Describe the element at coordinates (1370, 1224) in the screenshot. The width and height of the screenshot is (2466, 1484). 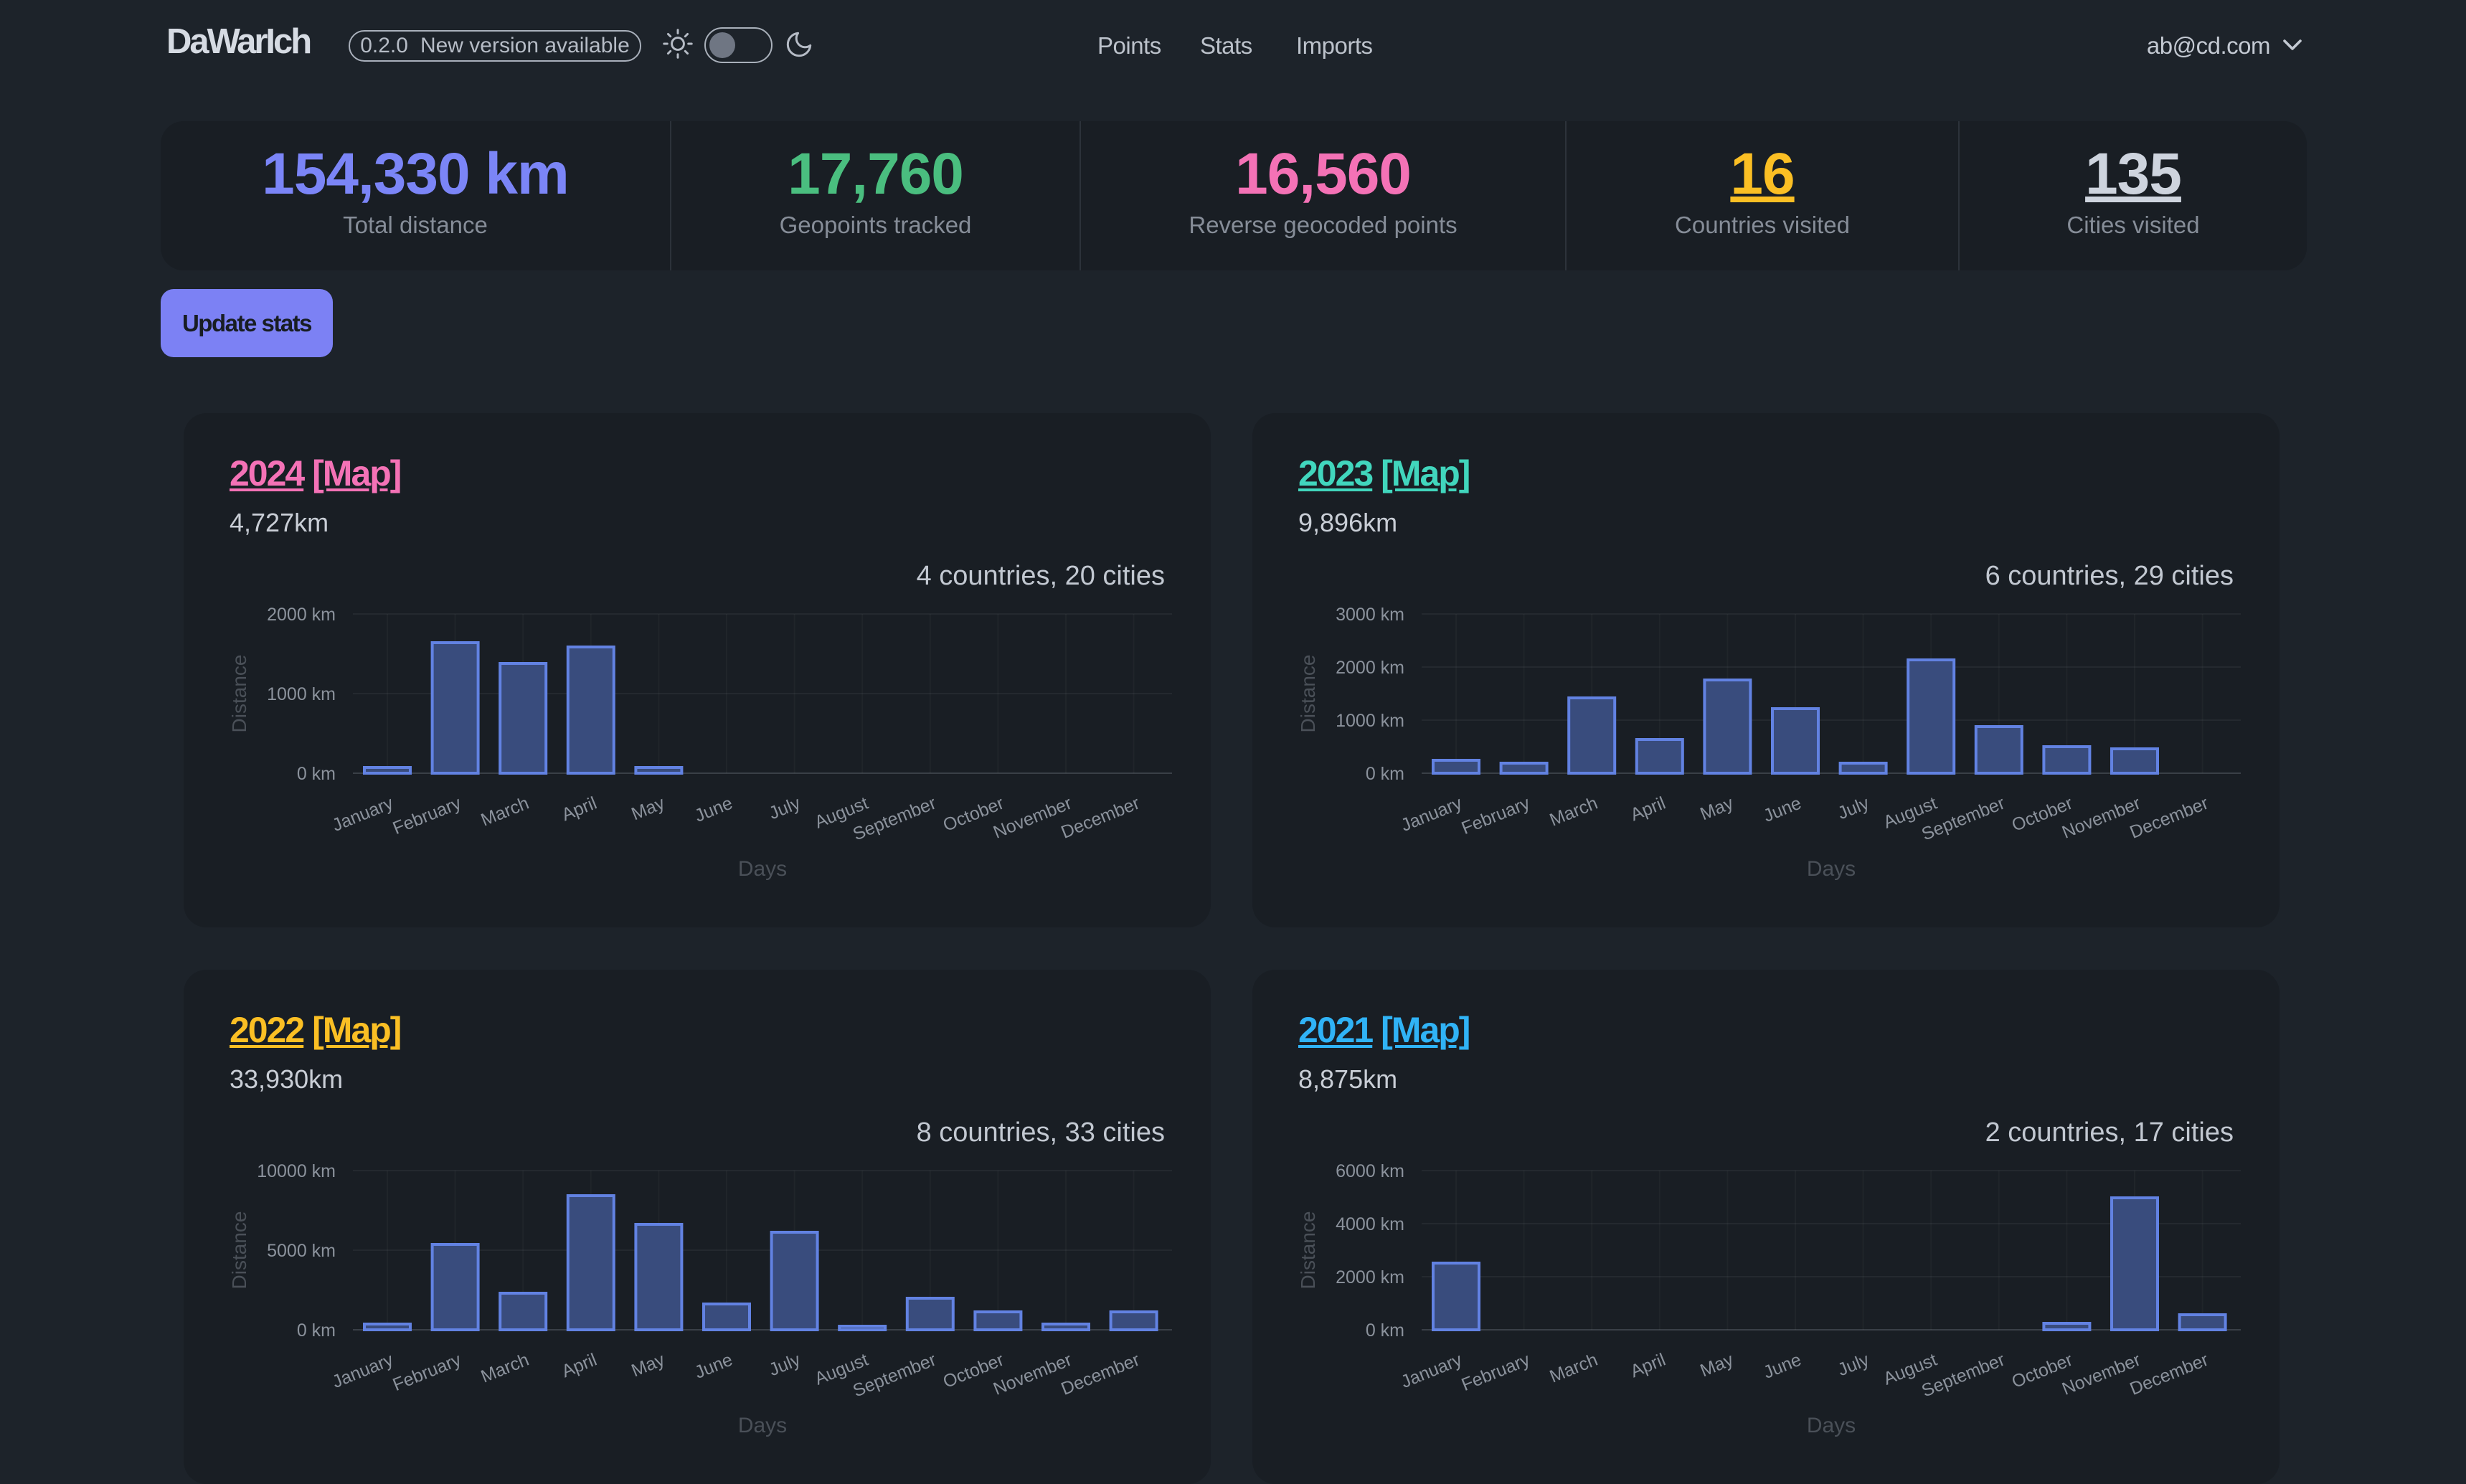
I see `svg-text: 4000 km` at that location.